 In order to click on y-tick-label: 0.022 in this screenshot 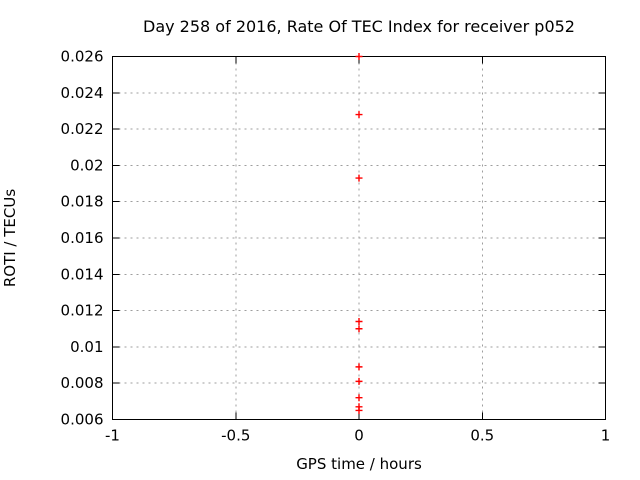, I will do `click(82, 129)`.